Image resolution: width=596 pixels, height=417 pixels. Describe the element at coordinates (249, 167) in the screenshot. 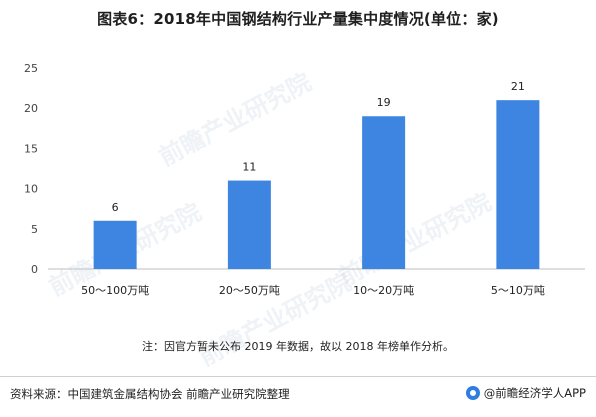

I see `data-label: 11` at that location.